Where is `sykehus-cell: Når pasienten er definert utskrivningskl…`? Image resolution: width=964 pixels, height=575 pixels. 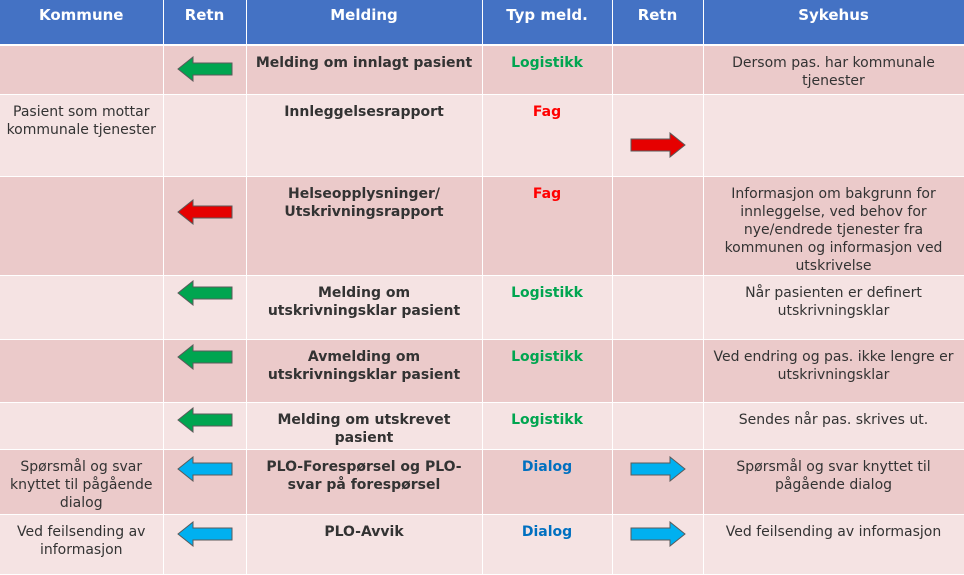 sykehus-cell: Når pasienten er definert utskrivningskl… is located at coordinates (833, 307).